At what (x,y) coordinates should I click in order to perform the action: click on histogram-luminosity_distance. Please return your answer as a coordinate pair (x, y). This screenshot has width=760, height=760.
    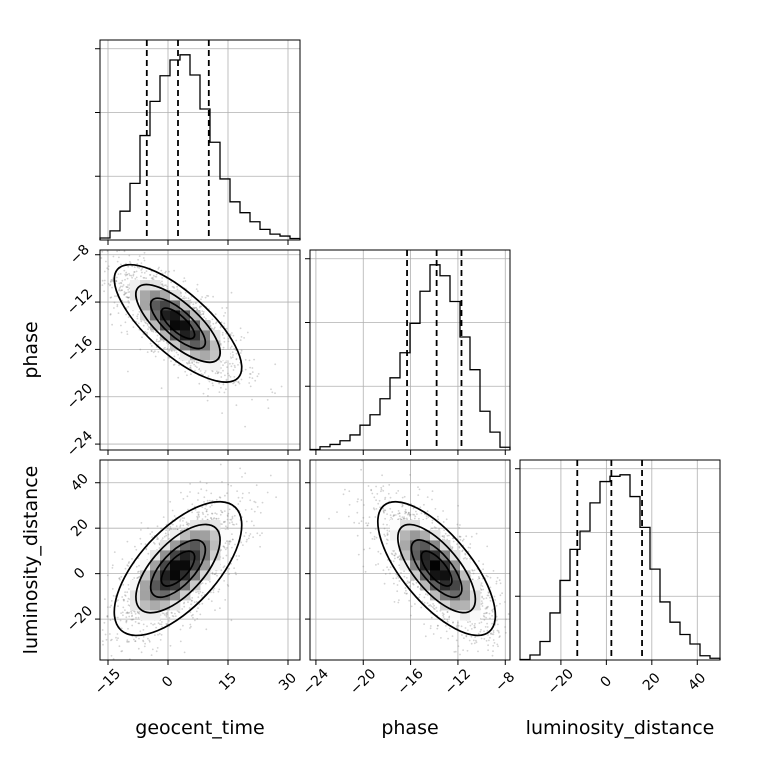
    Looking at the image, I should click on (620, 567).